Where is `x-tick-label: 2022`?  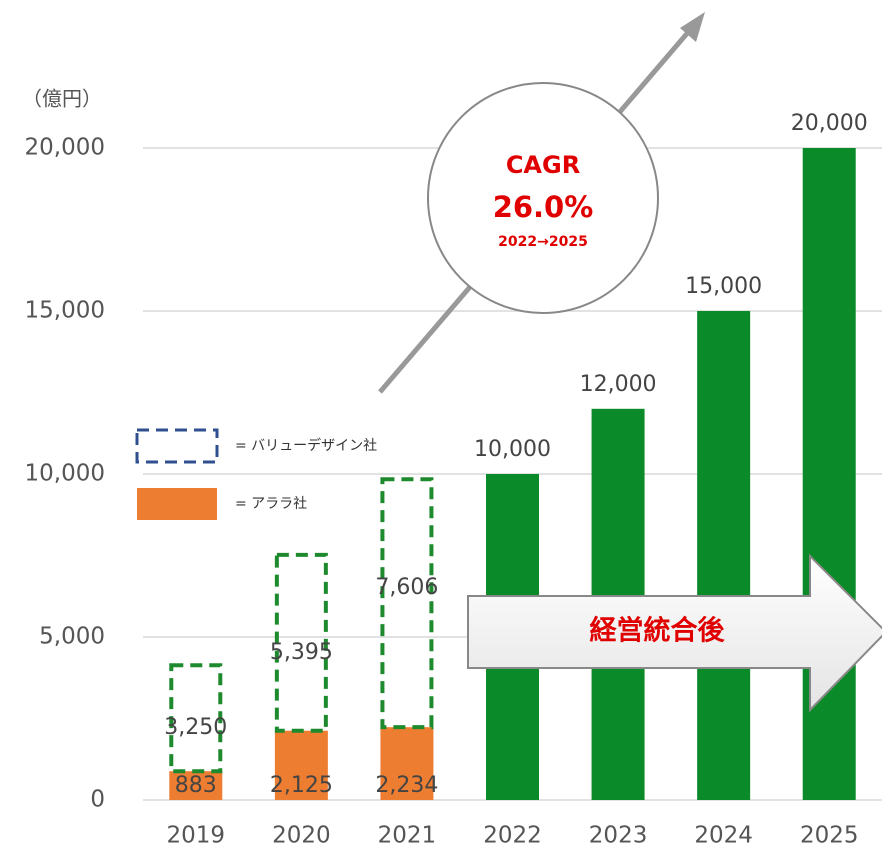 x-tick-label: 2022 is located at coordinates (512, 836).